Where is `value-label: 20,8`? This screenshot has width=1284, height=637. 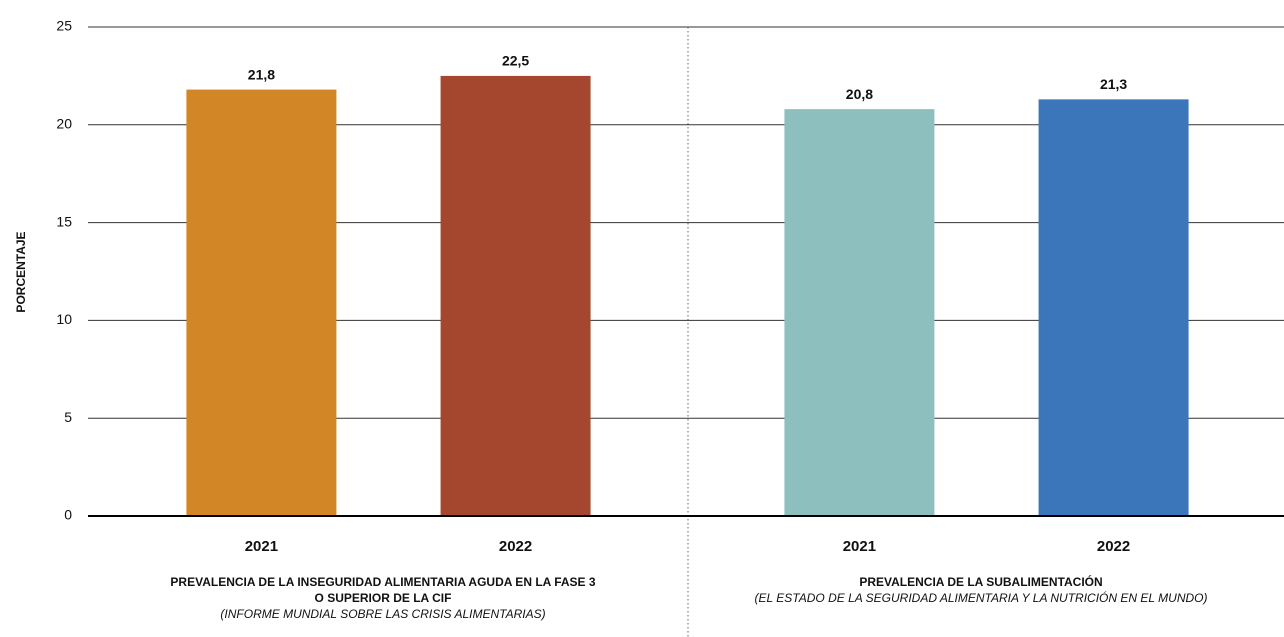 value-label: 20,8 is located at coordinates (859, 94).